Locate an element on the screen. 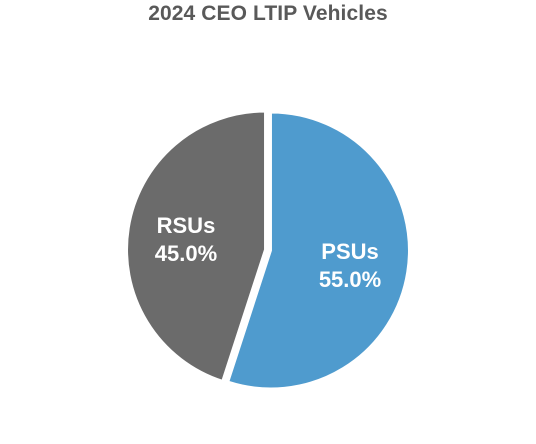 Image resolution: width=536 pixels, height=444 pixels. pie-labels: PSUs 55.0% RSUs 45.0% is located at coordinates (268, 252).